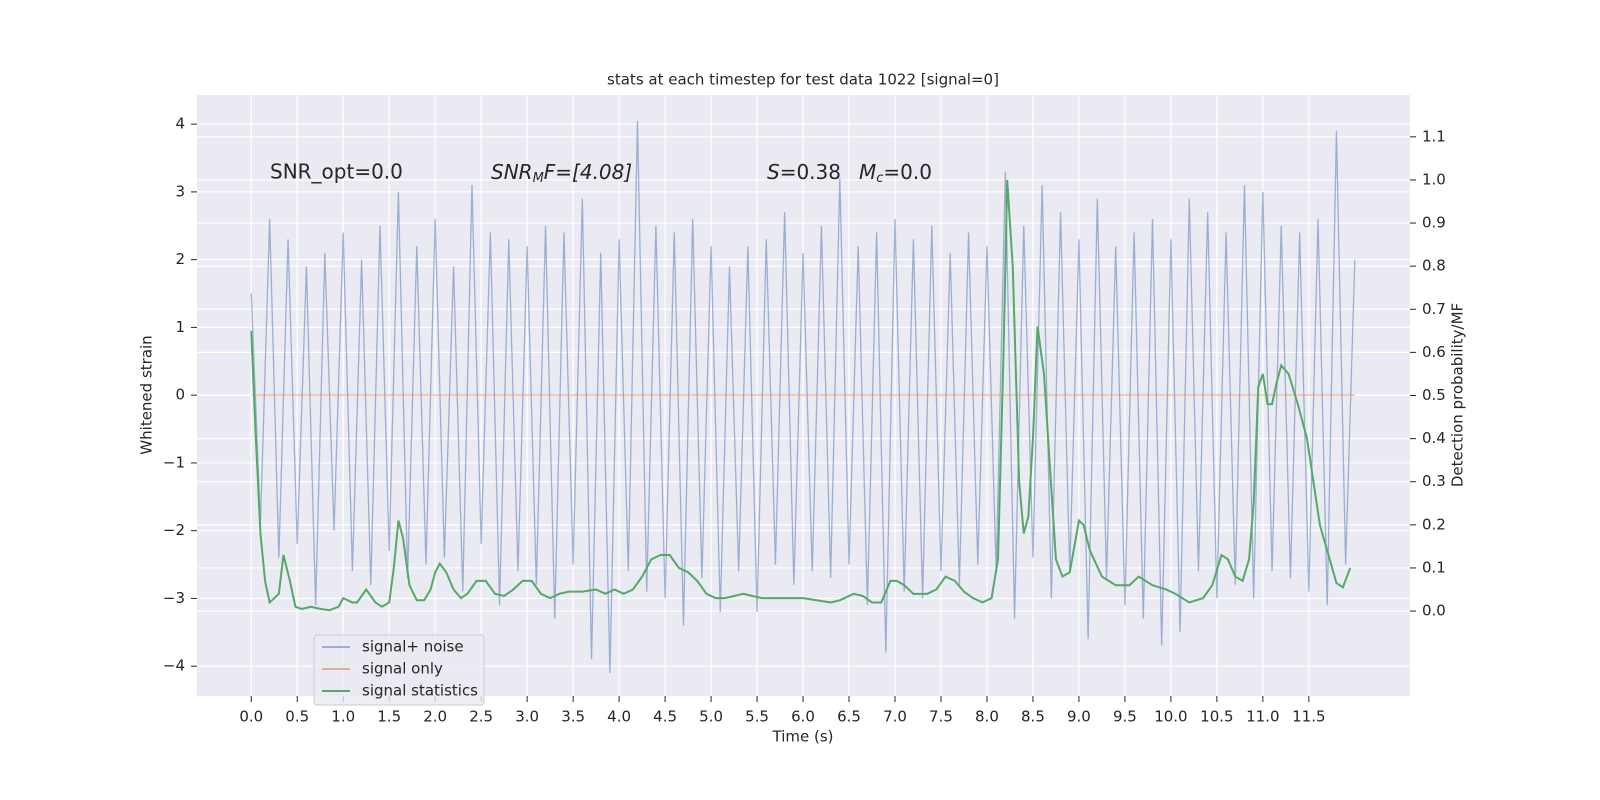  I want to click on y-tick-label: 2, so click(180, 259).